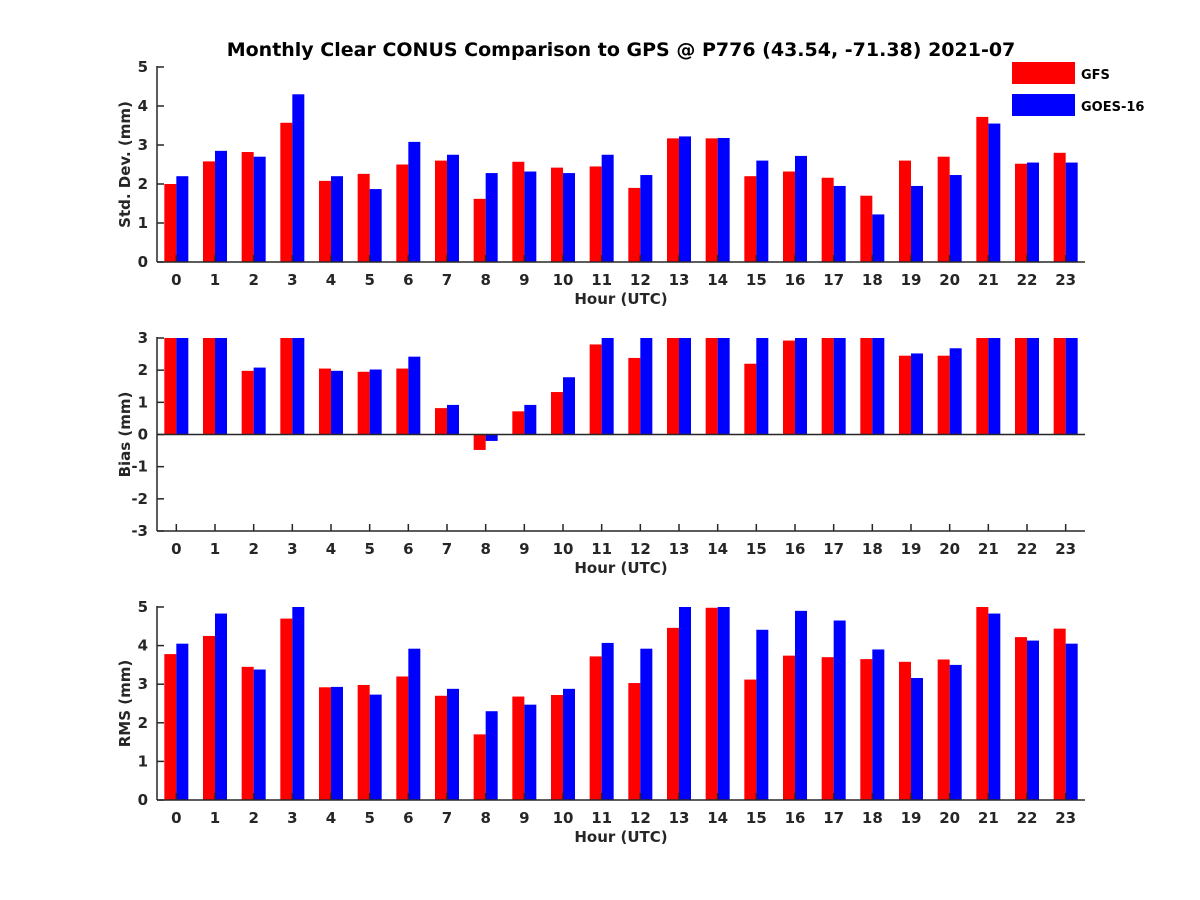 The width and height of the screenshot is (1200, 900). I want to click on bias-x-tick-label: 11, so click(601, 549).